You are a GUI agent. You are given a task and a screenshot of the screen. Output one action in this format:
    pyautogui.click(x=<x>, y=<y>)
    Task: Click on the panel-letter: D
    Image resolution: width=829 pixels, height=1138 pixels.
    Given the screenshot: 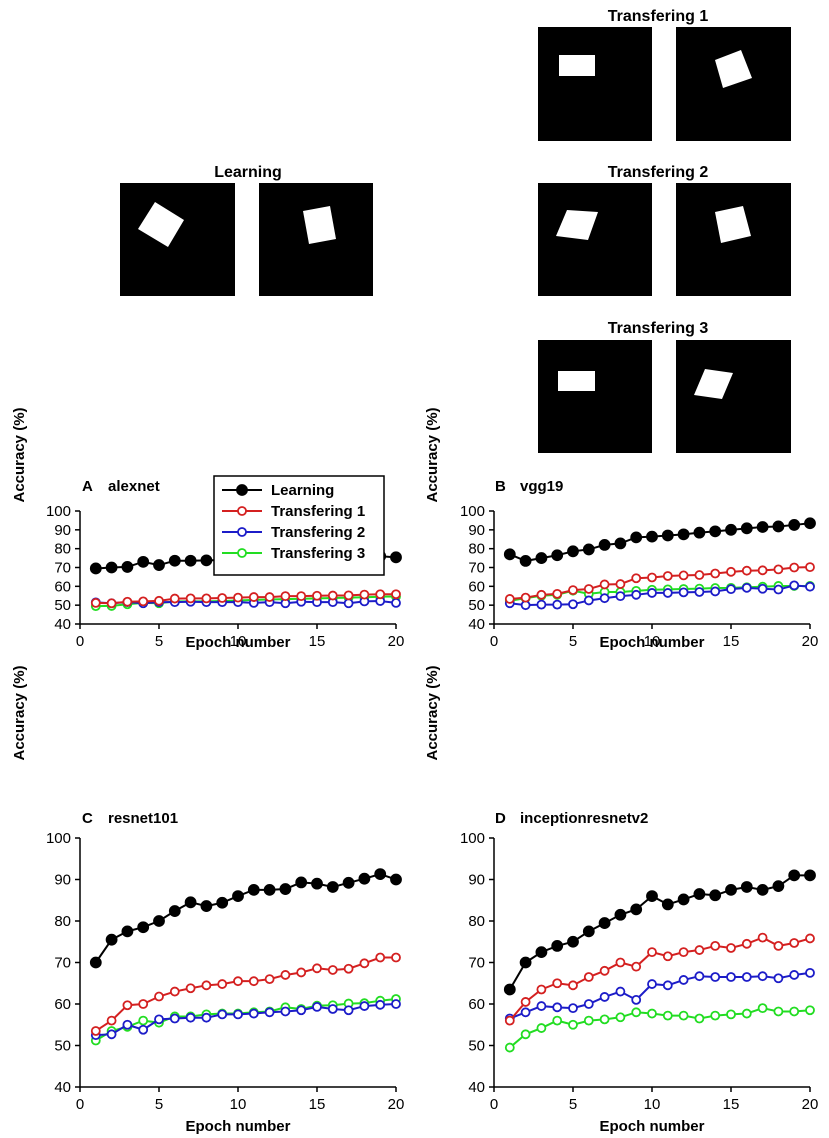 What is the action you would take?
    pyautogui.click(x=500, y=818)
    